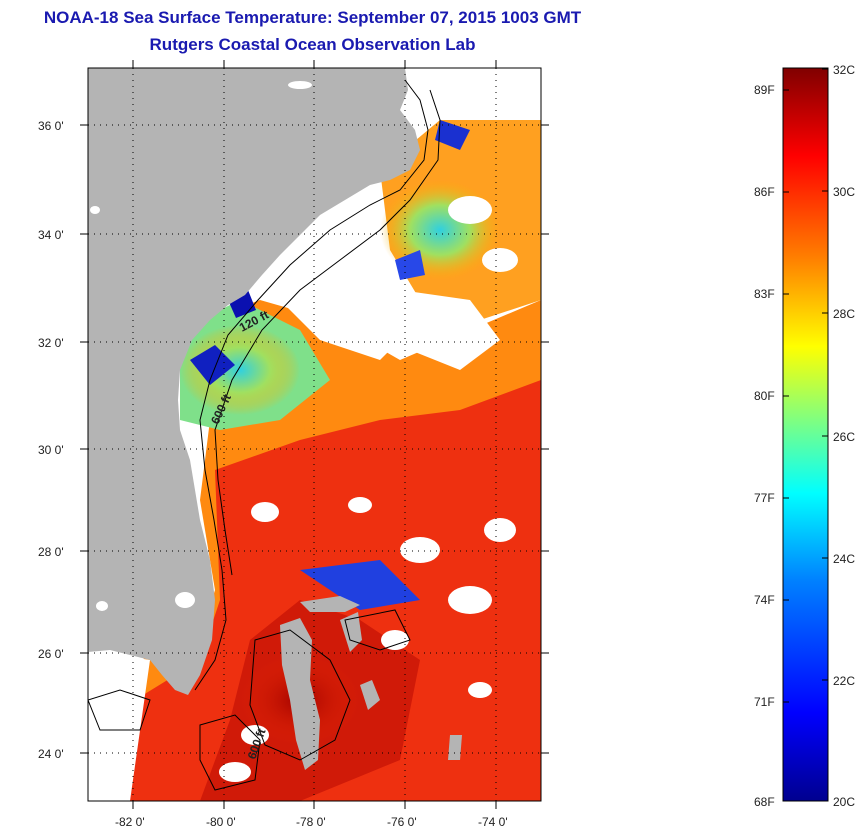  What do you see at coordinates (51, 450) in the screenshot?
I see `lat-label: 30 0'` at bounding box center [51, 450].